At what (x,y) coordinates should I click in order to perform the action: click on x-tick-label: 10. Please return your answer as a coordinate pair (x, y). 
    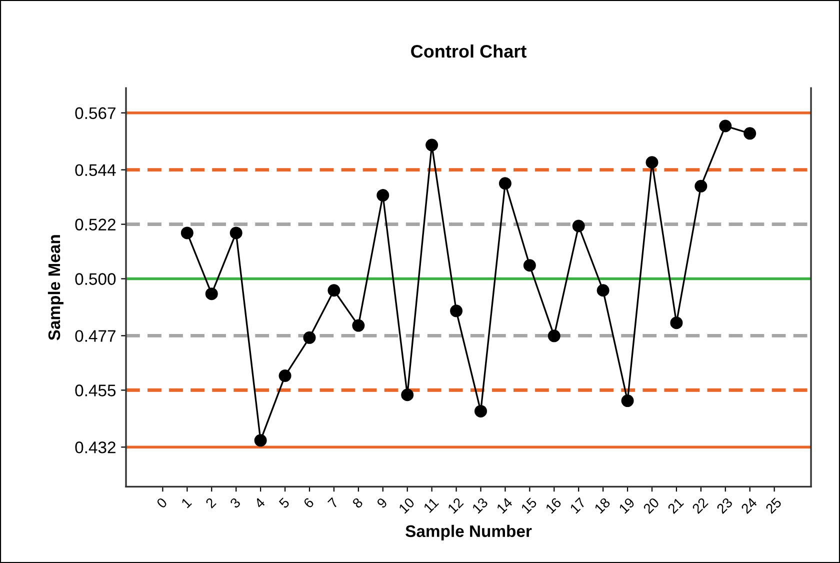
    Looking at the image, I should click on (407, 505).